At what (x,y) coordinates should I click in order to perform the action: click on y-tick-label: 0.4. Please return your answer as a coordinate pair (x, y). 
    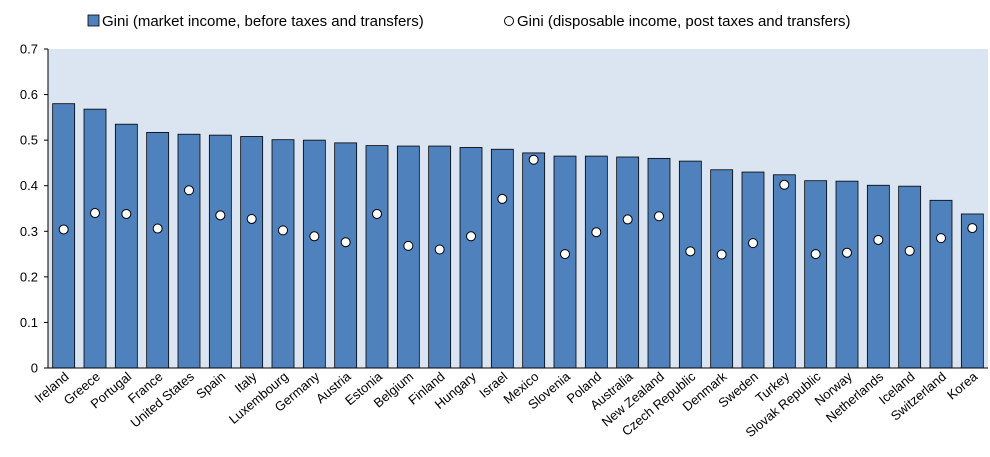
    Looking at the image, I should click on (29, 185).